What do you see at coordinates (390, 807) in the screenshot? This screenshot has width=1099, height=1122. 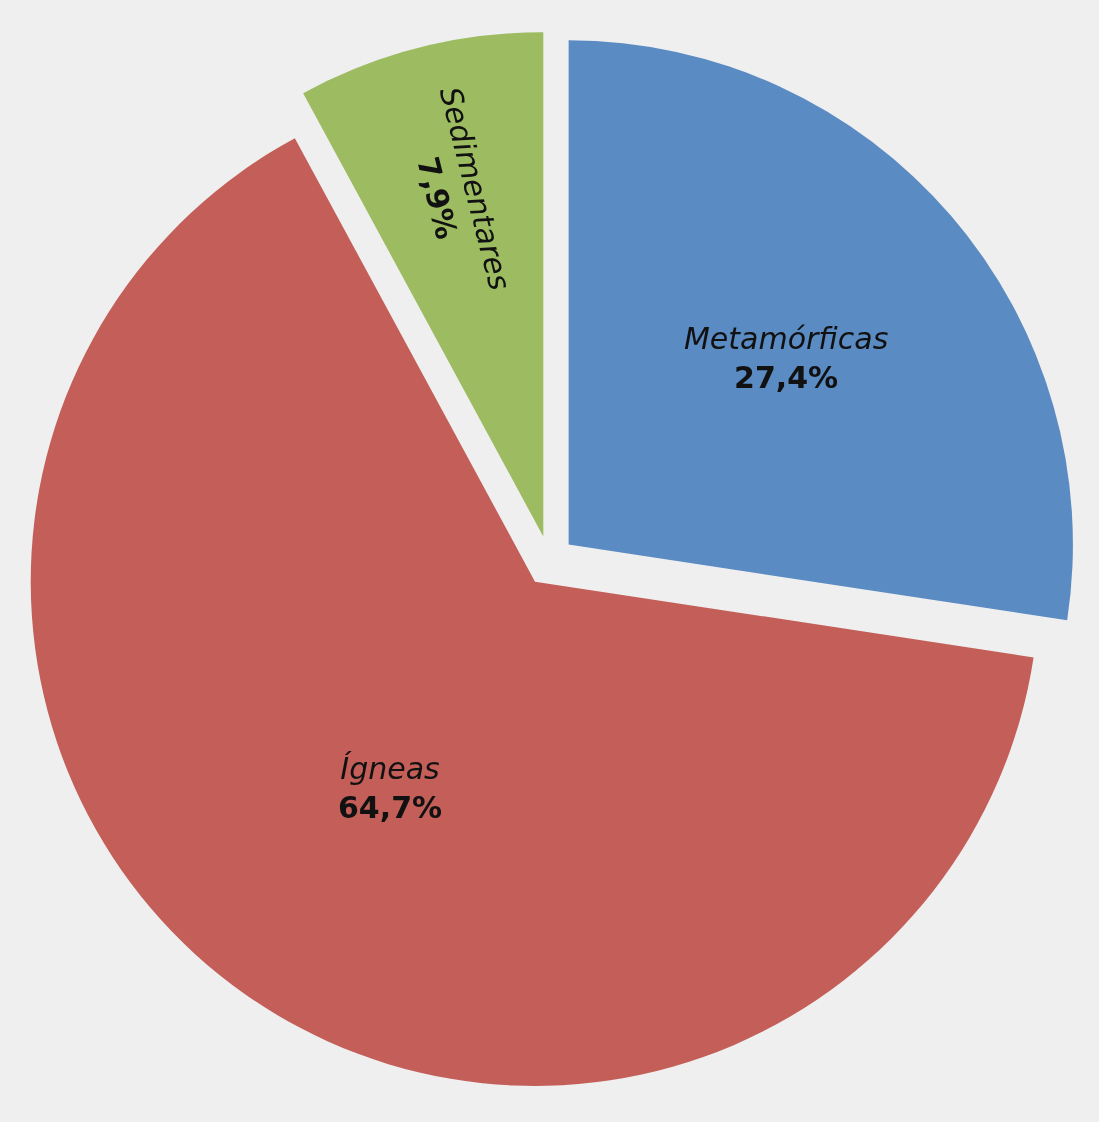 I see `data-label: 64,7%` at bounding box center [390, 807].